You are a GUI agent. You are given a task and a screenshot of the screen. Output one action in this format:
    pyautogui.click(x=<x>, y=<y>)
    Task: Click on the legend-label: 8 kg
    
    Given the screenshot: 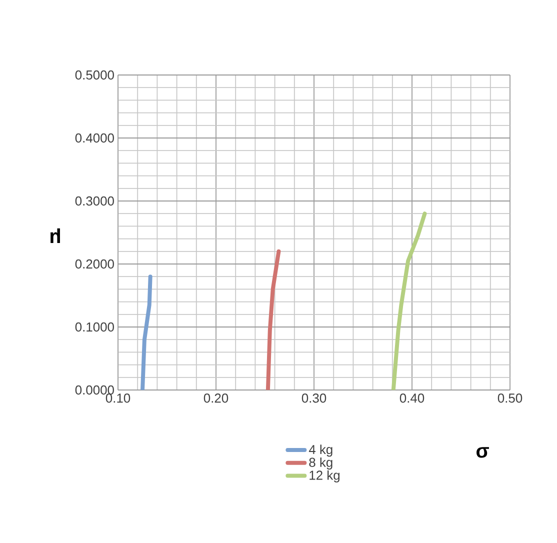 What is the action you would take?
    pyautogui.click(x=320, y=463)
    